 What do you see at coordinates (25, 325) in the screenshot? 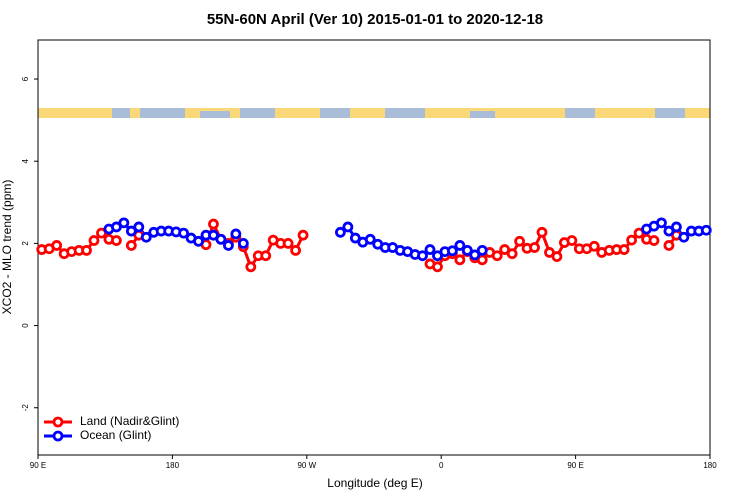
I see `y-tick-label: 0` at bounding box center [25, 325].